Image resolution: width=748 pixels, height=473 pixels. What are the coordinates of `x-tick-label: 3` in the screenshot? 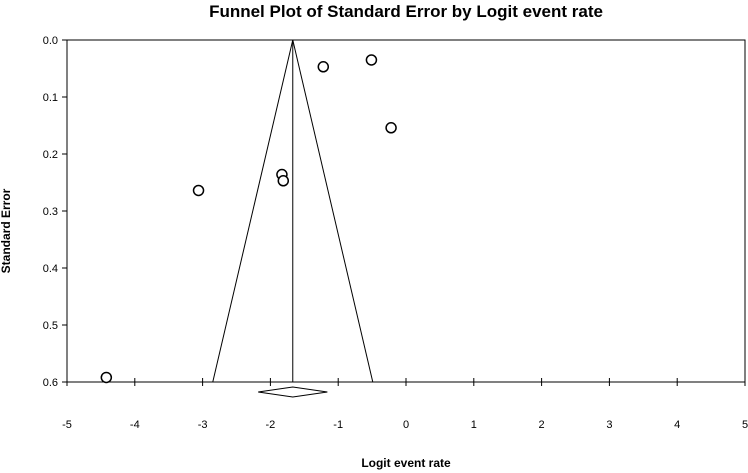 It's located at (609, 425).